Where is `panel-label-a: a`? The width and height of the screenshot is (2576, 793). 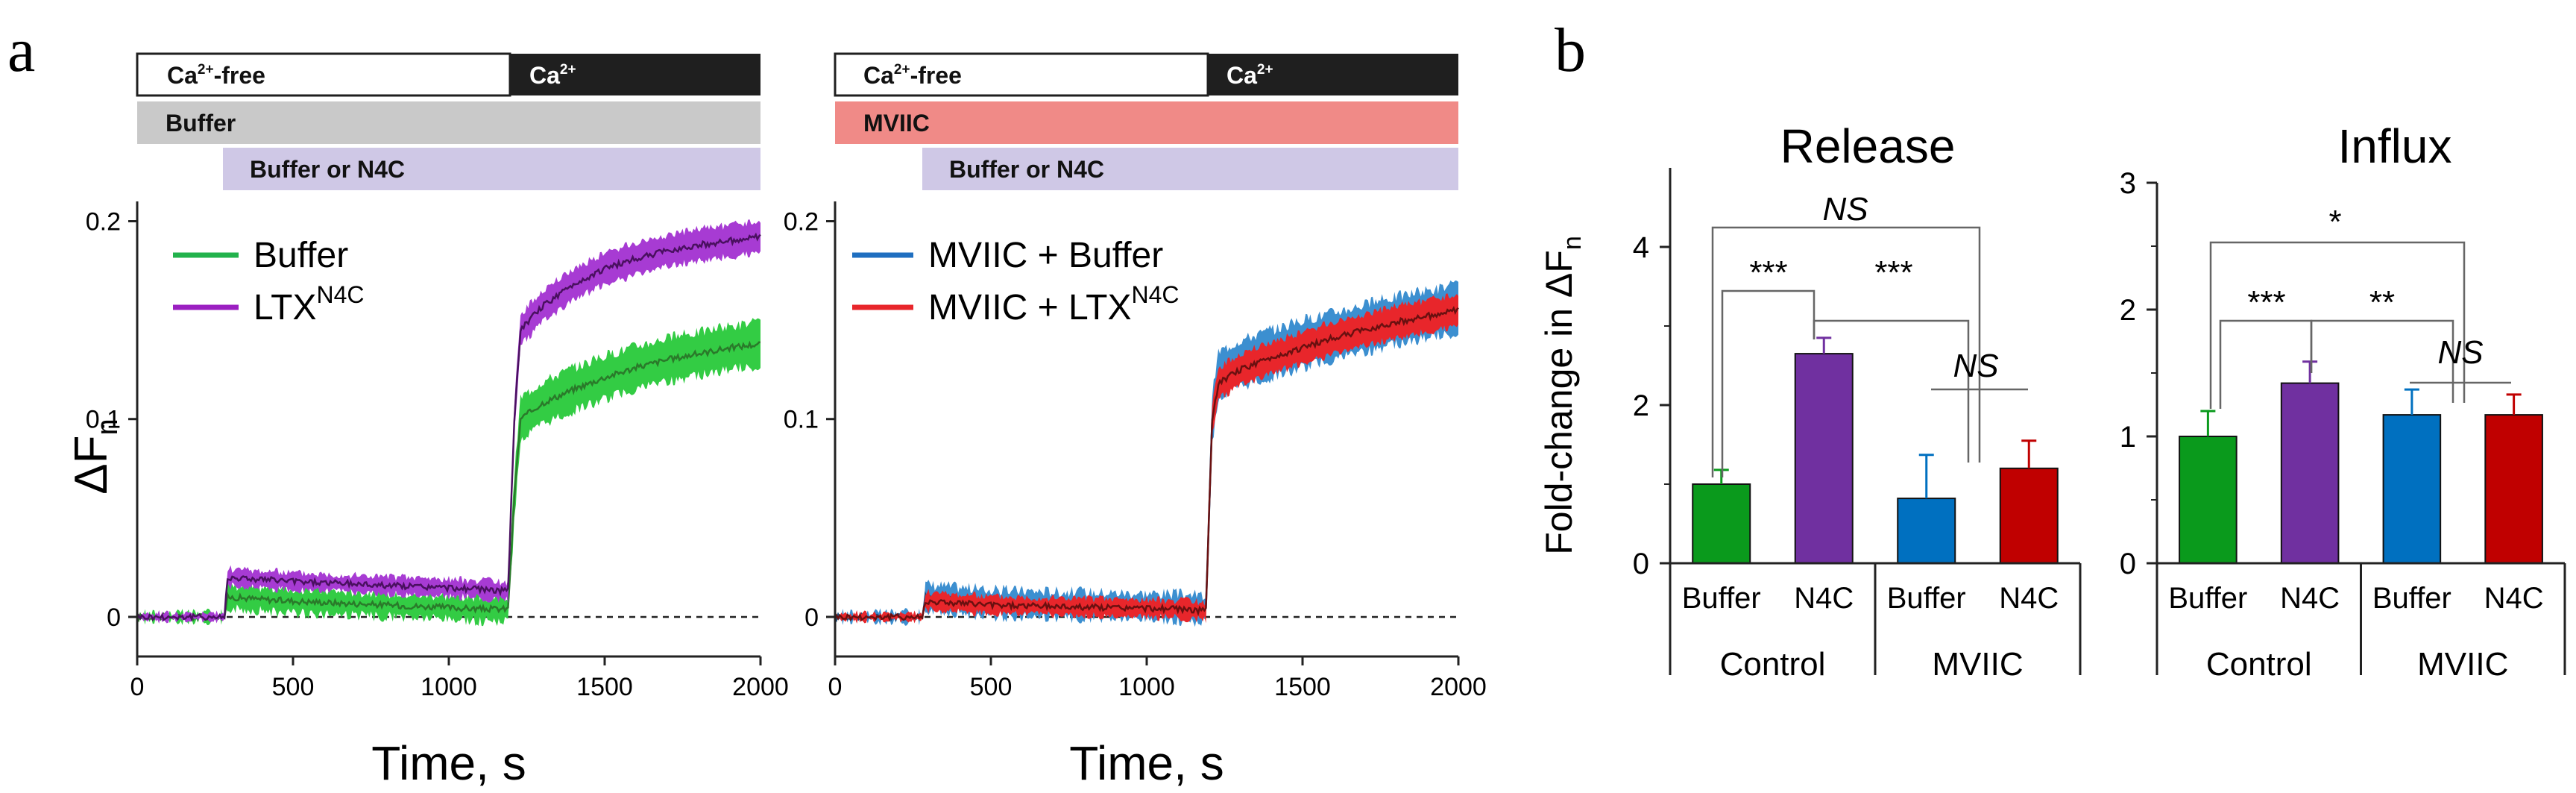 panel-label-a: a is located at coordinates (21, 50).